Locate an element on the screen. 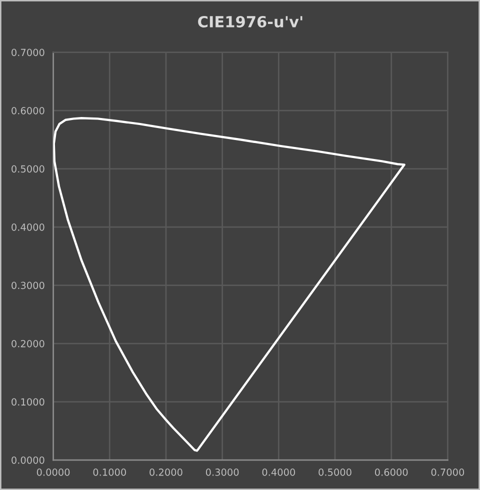  y-tick-label: 0.3000 is located at coordinates (28, 286).